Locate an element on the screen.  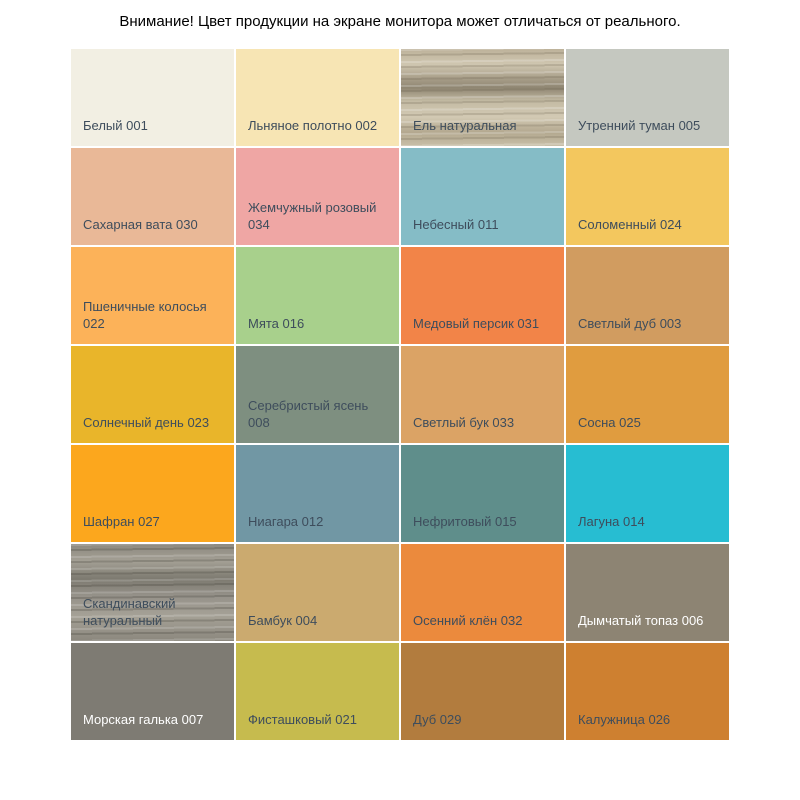
color-swatch: Мята 016 is located at coordinates (317, 295).